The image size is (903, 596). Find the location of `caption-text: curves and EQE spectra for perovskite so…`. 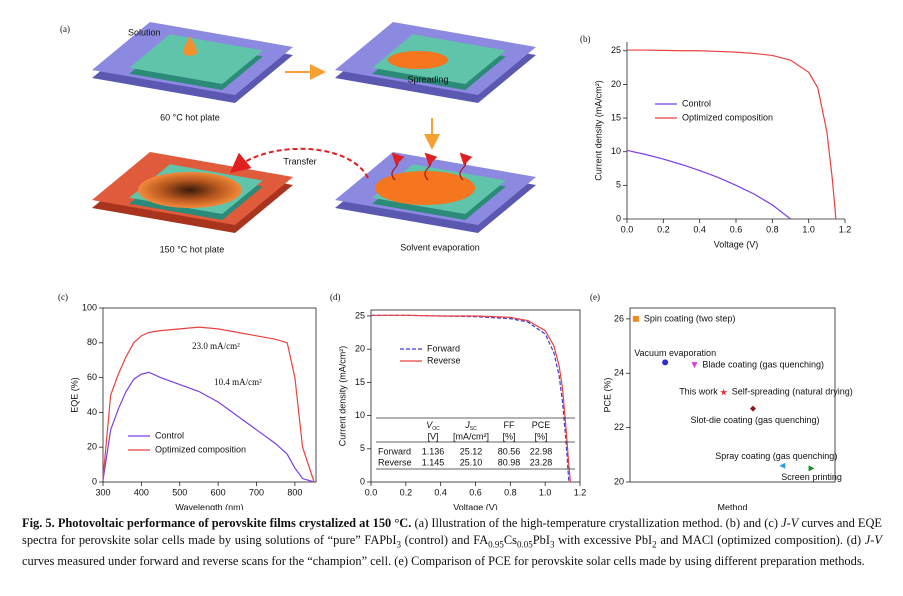

caption-text: curves and EQE spectra for perovskite so… is located at coordinates (452, 531).